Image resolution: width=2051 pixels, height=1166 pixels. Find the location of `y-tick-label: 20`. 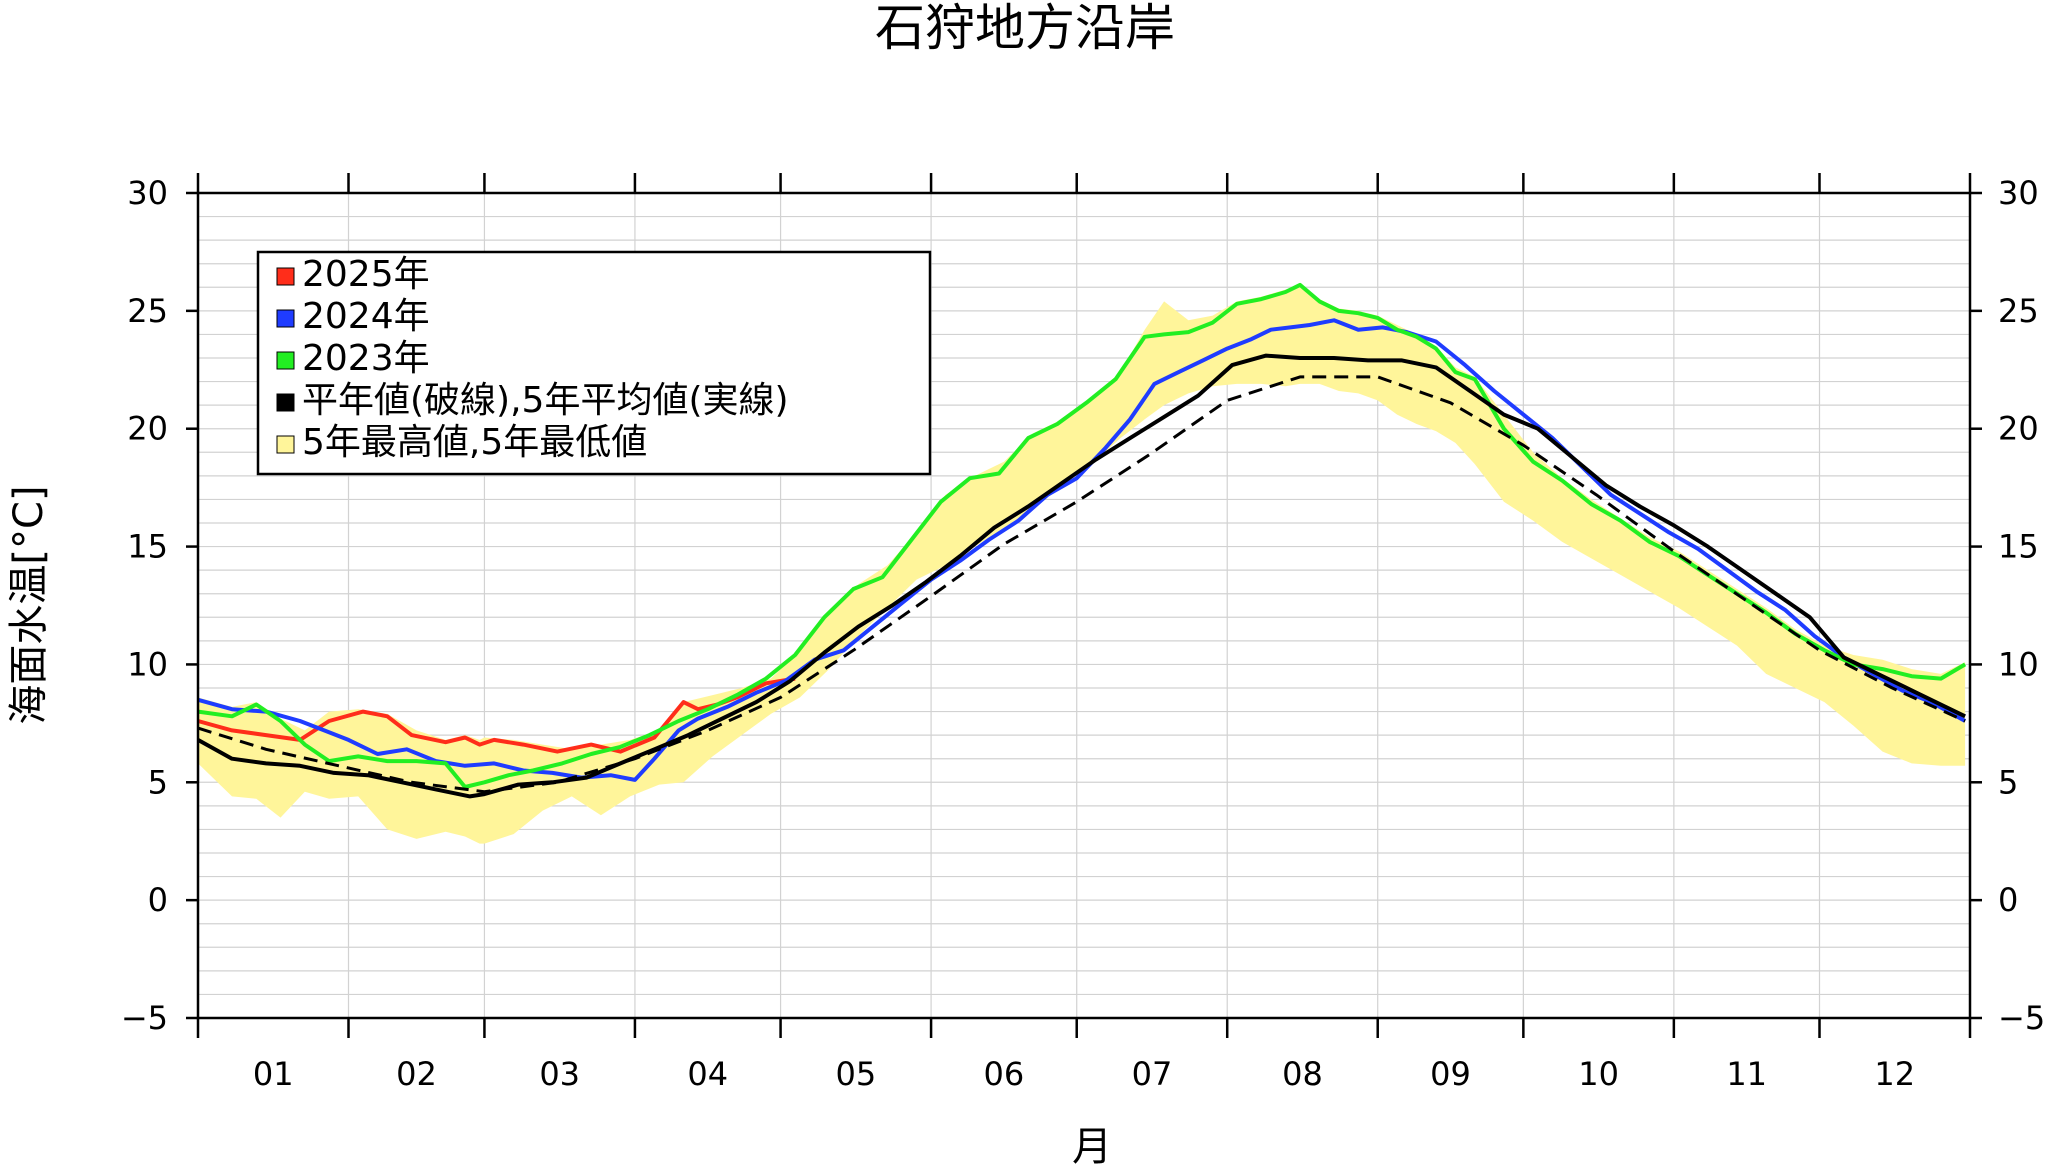

y-tick-label: 20 is located at coordinates (147, 429).